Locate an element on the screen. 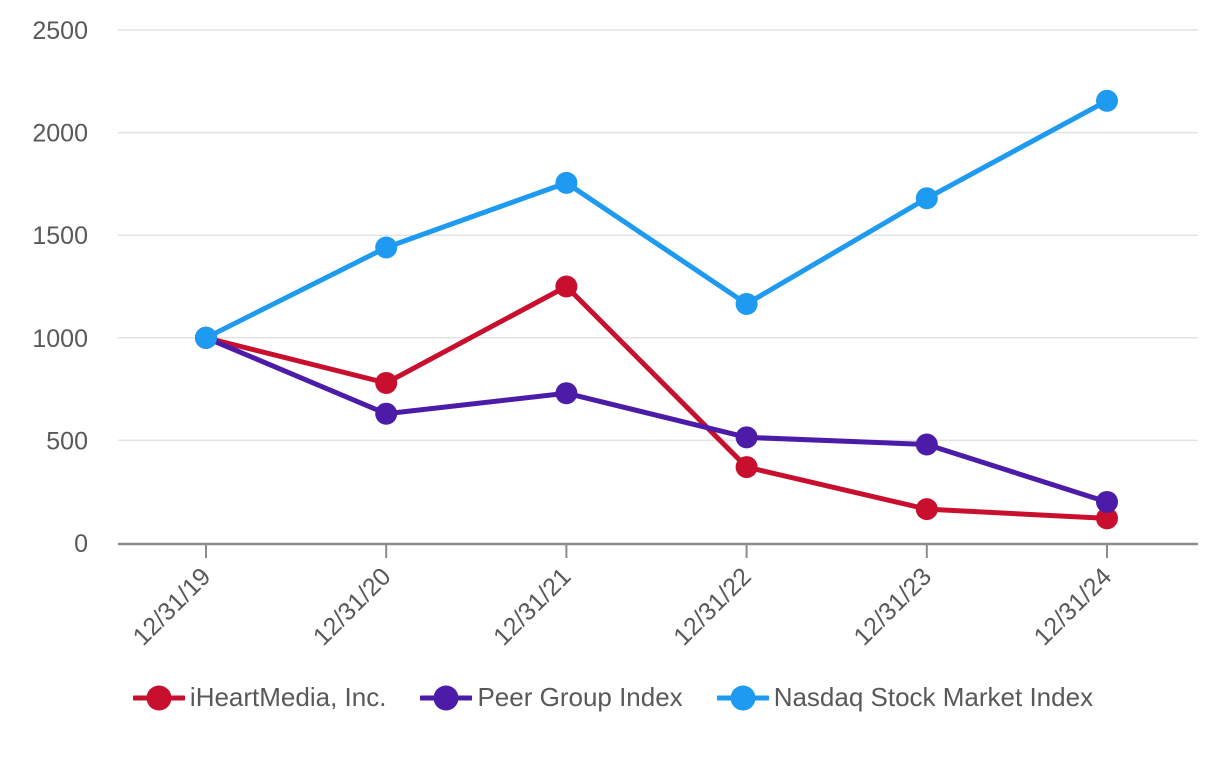  y-tick-label: 1000 is located at coordinates (60, 339).